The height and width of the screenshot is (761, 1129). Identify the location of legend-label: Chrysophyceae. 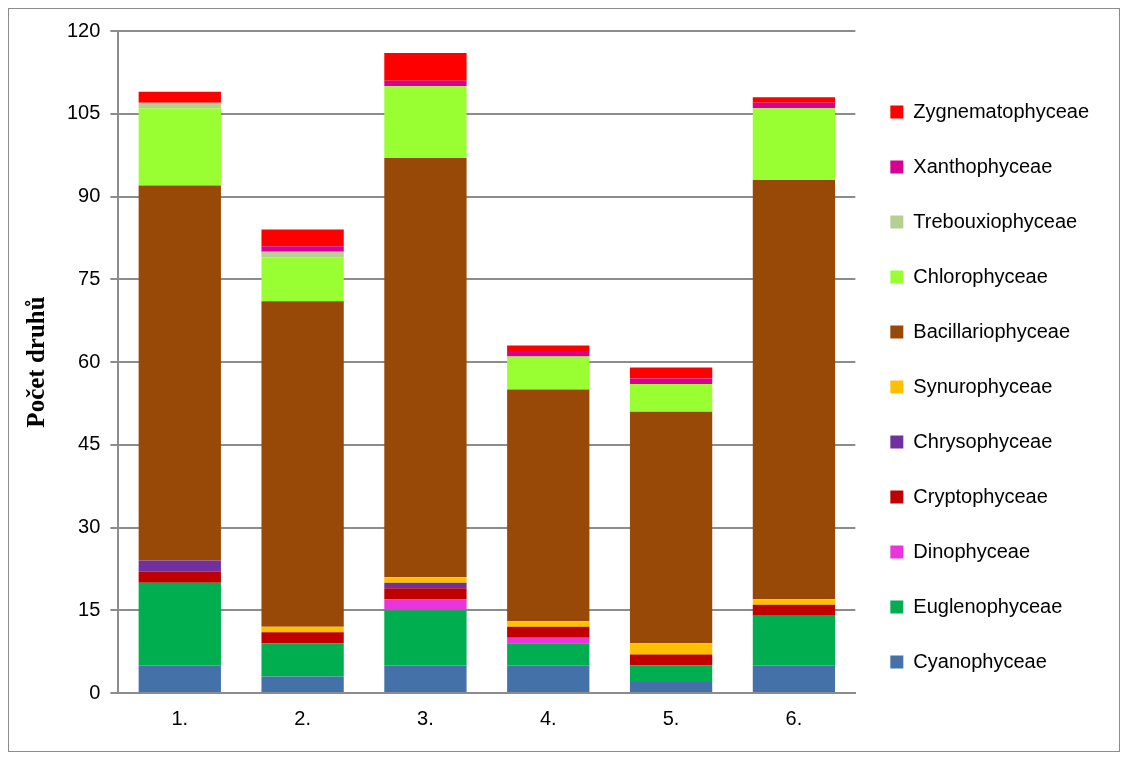
(983, 440).